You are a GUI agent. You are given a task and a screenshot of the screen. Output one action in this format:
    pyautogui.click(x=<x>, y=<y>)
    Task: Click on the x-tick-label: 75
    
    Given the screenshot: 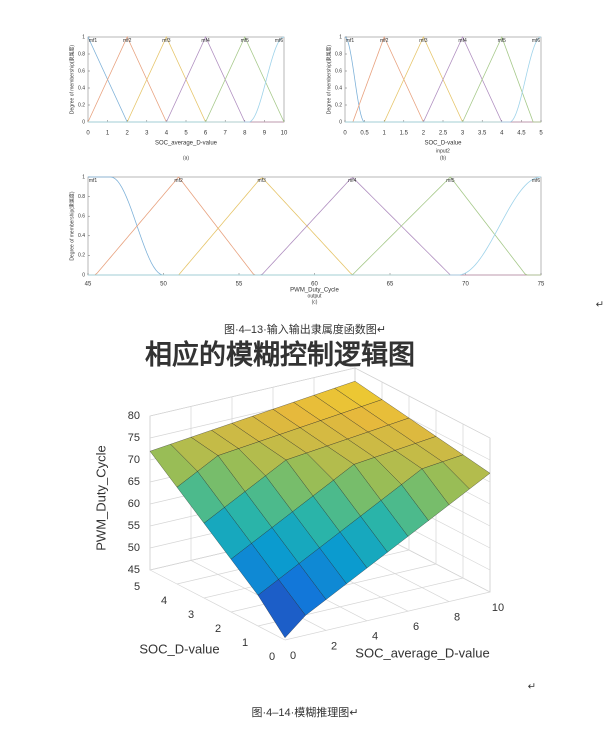 What is the action you would take?
    pyautogui.click(x=541, y=285)
    